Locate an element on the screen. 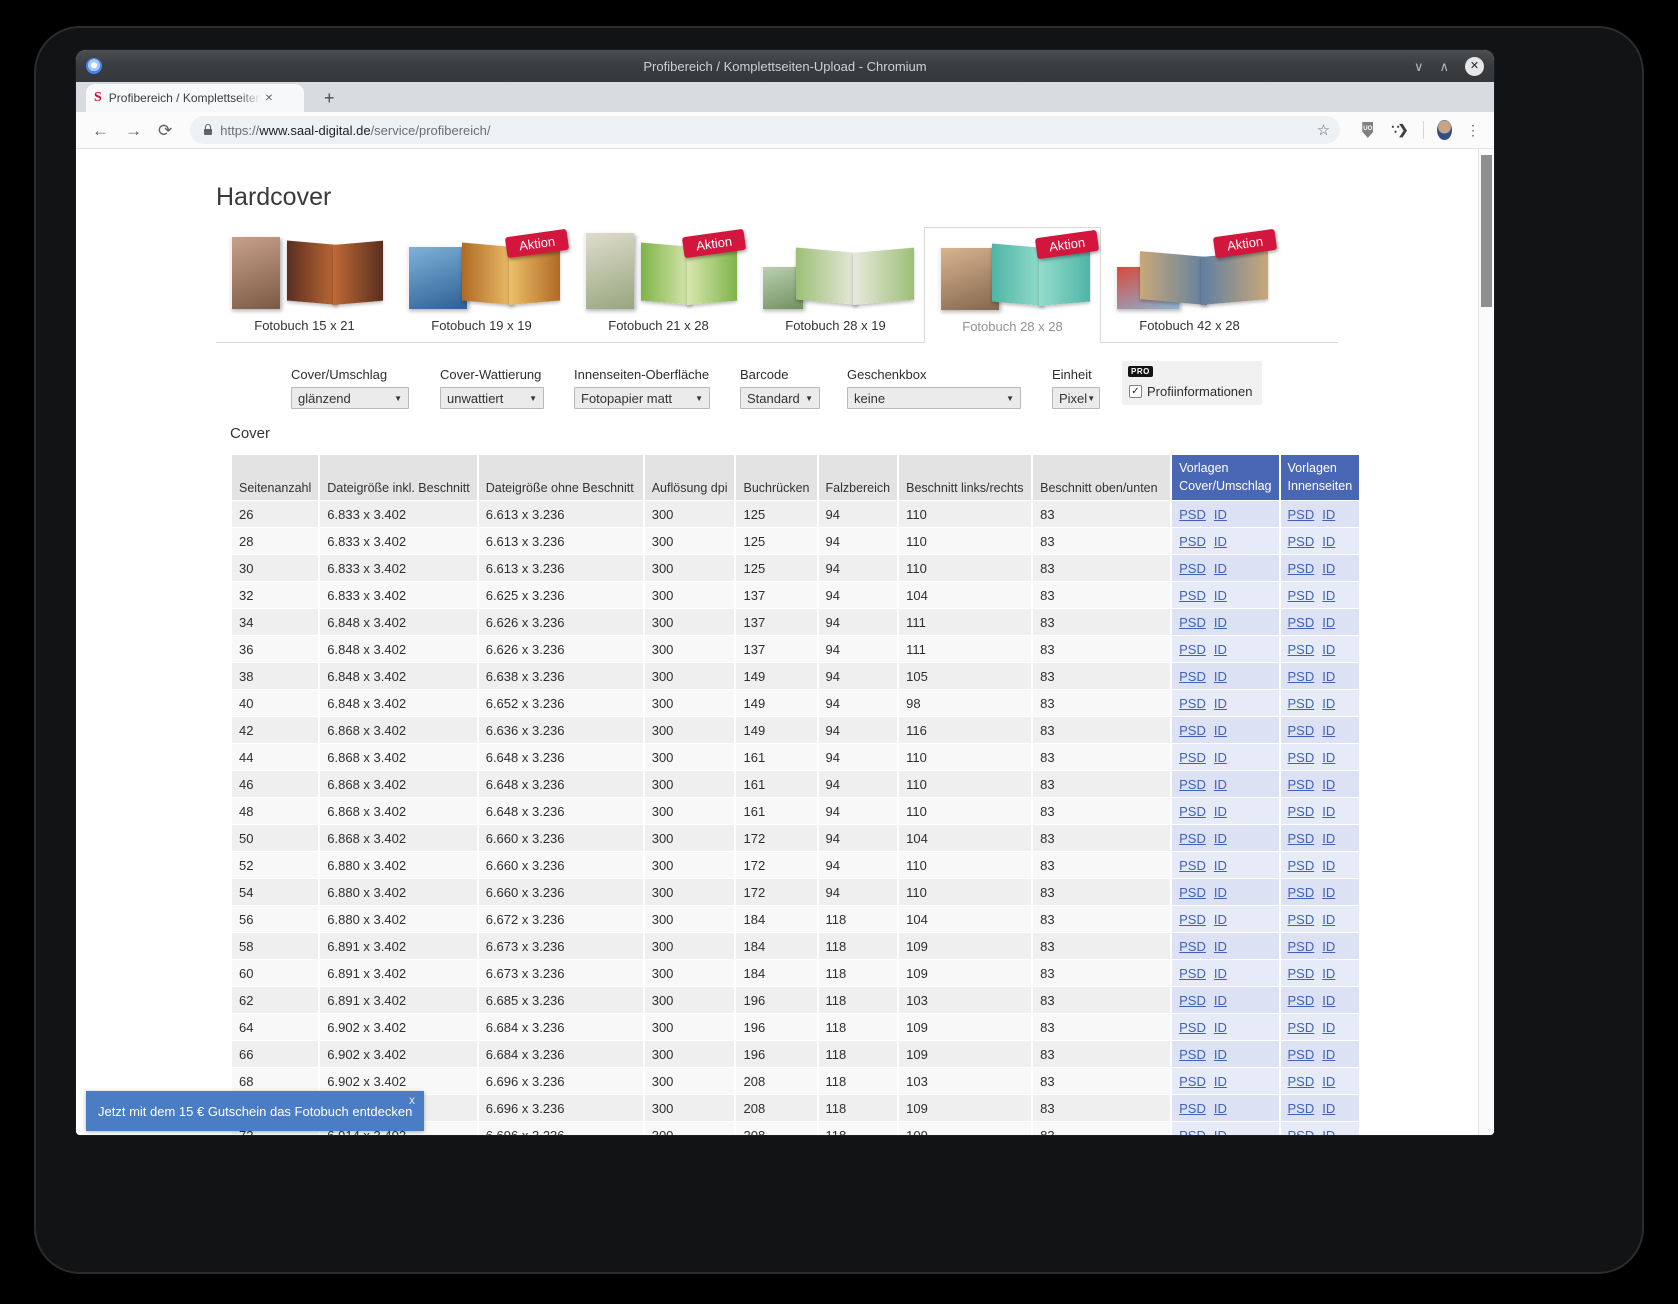 This screenshot has width=1678, height=1304. forward-icon: → is located at coordinates (133, 130).